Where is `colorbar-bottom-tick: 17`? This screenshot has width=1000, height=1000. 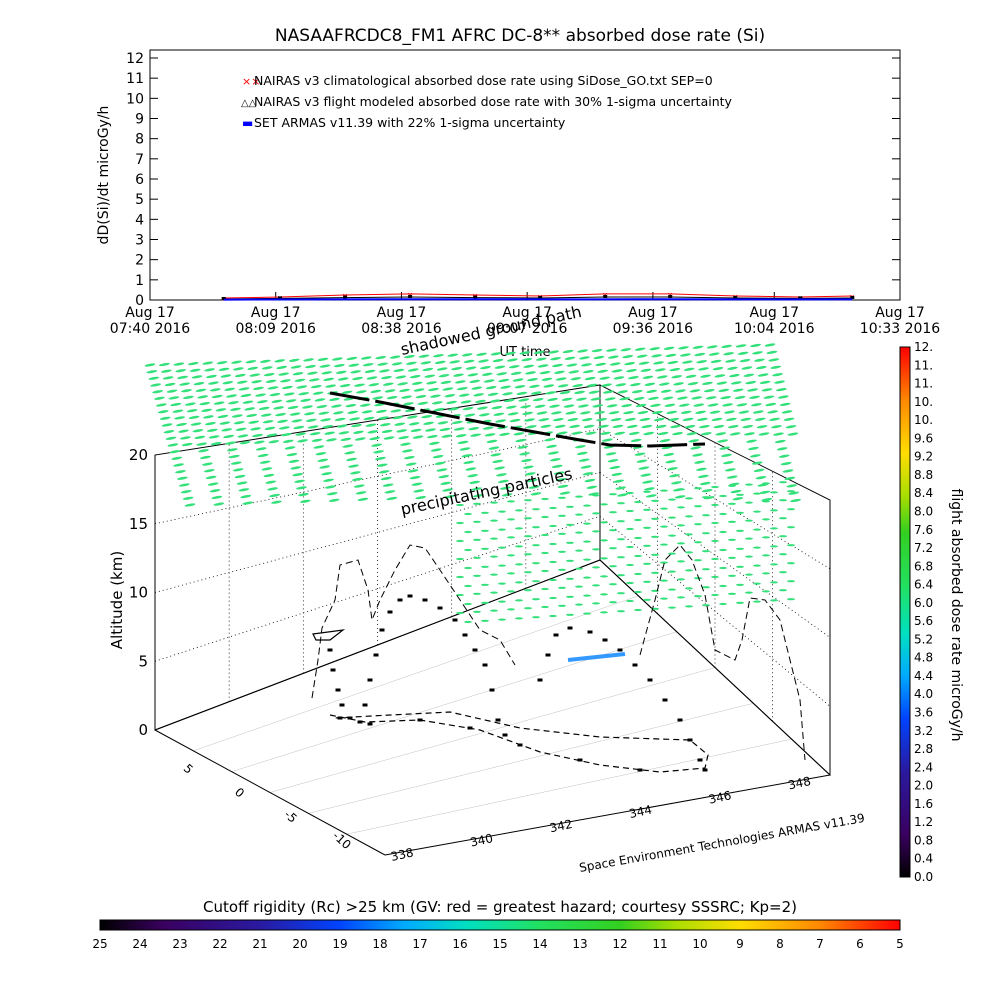
colorbar-bottom-tick: 17 is located at coordinates (419, 944).